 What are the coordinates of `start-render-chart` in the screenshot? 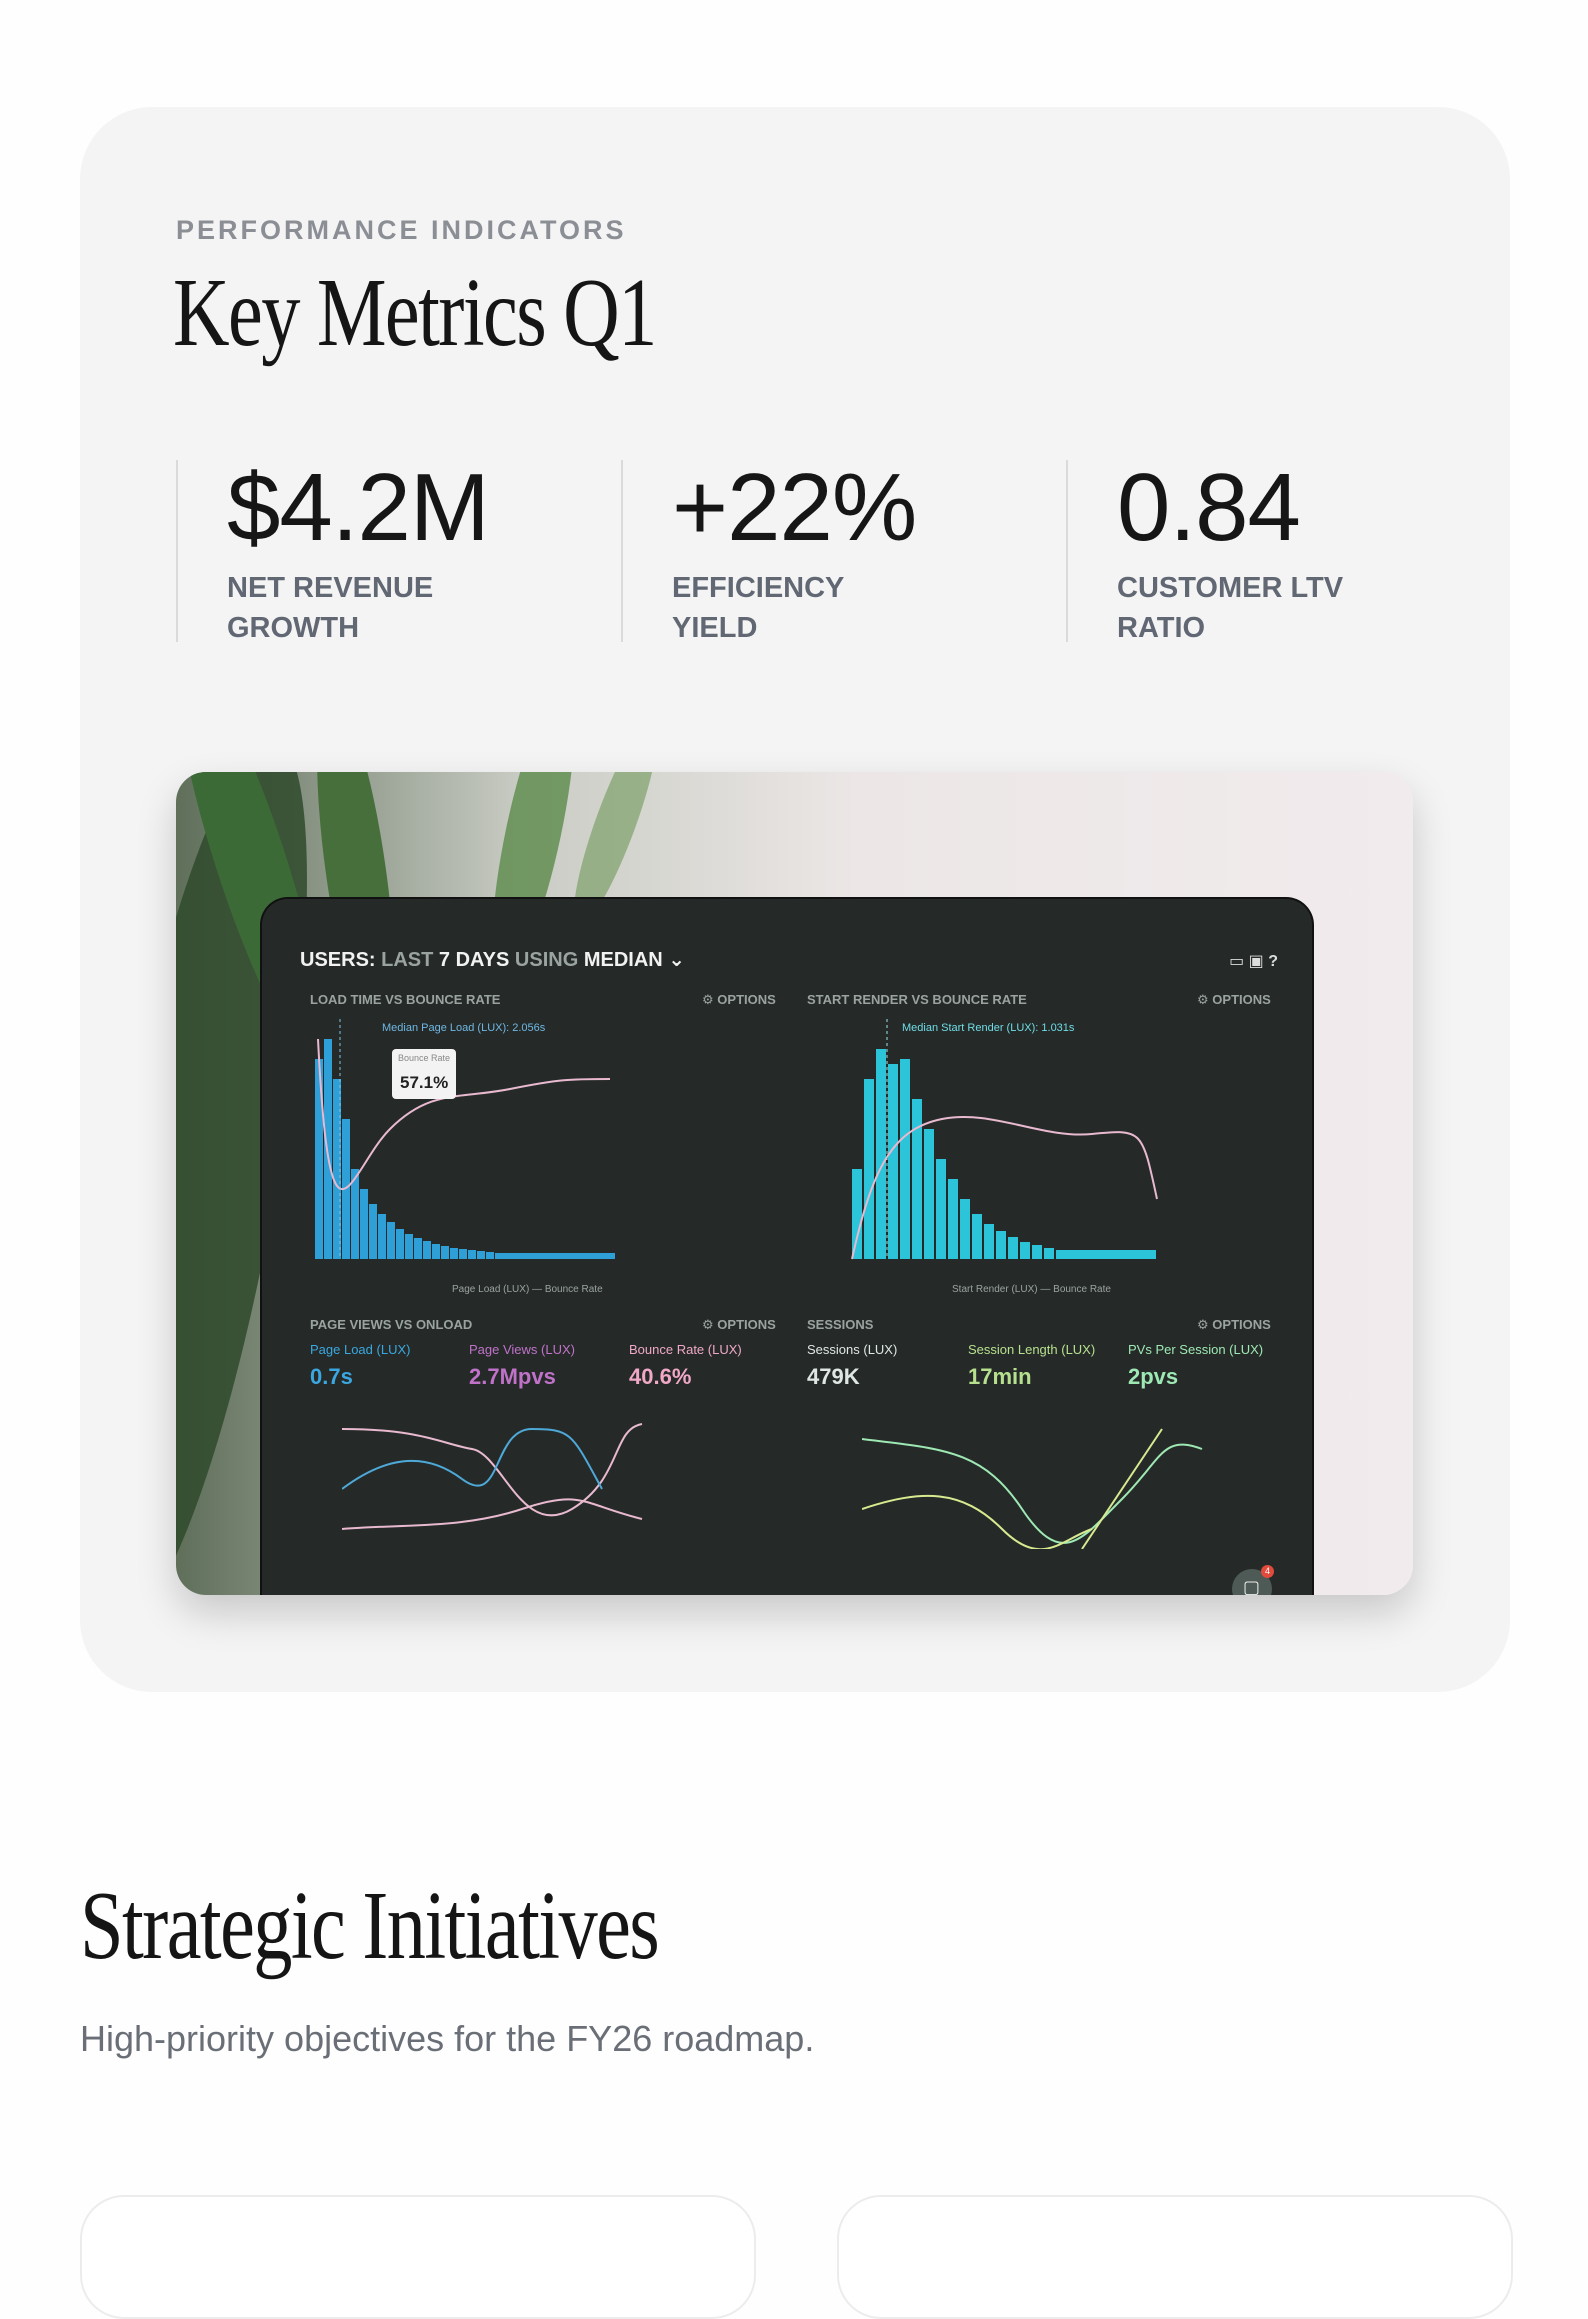 It's located at (1004, 1139).